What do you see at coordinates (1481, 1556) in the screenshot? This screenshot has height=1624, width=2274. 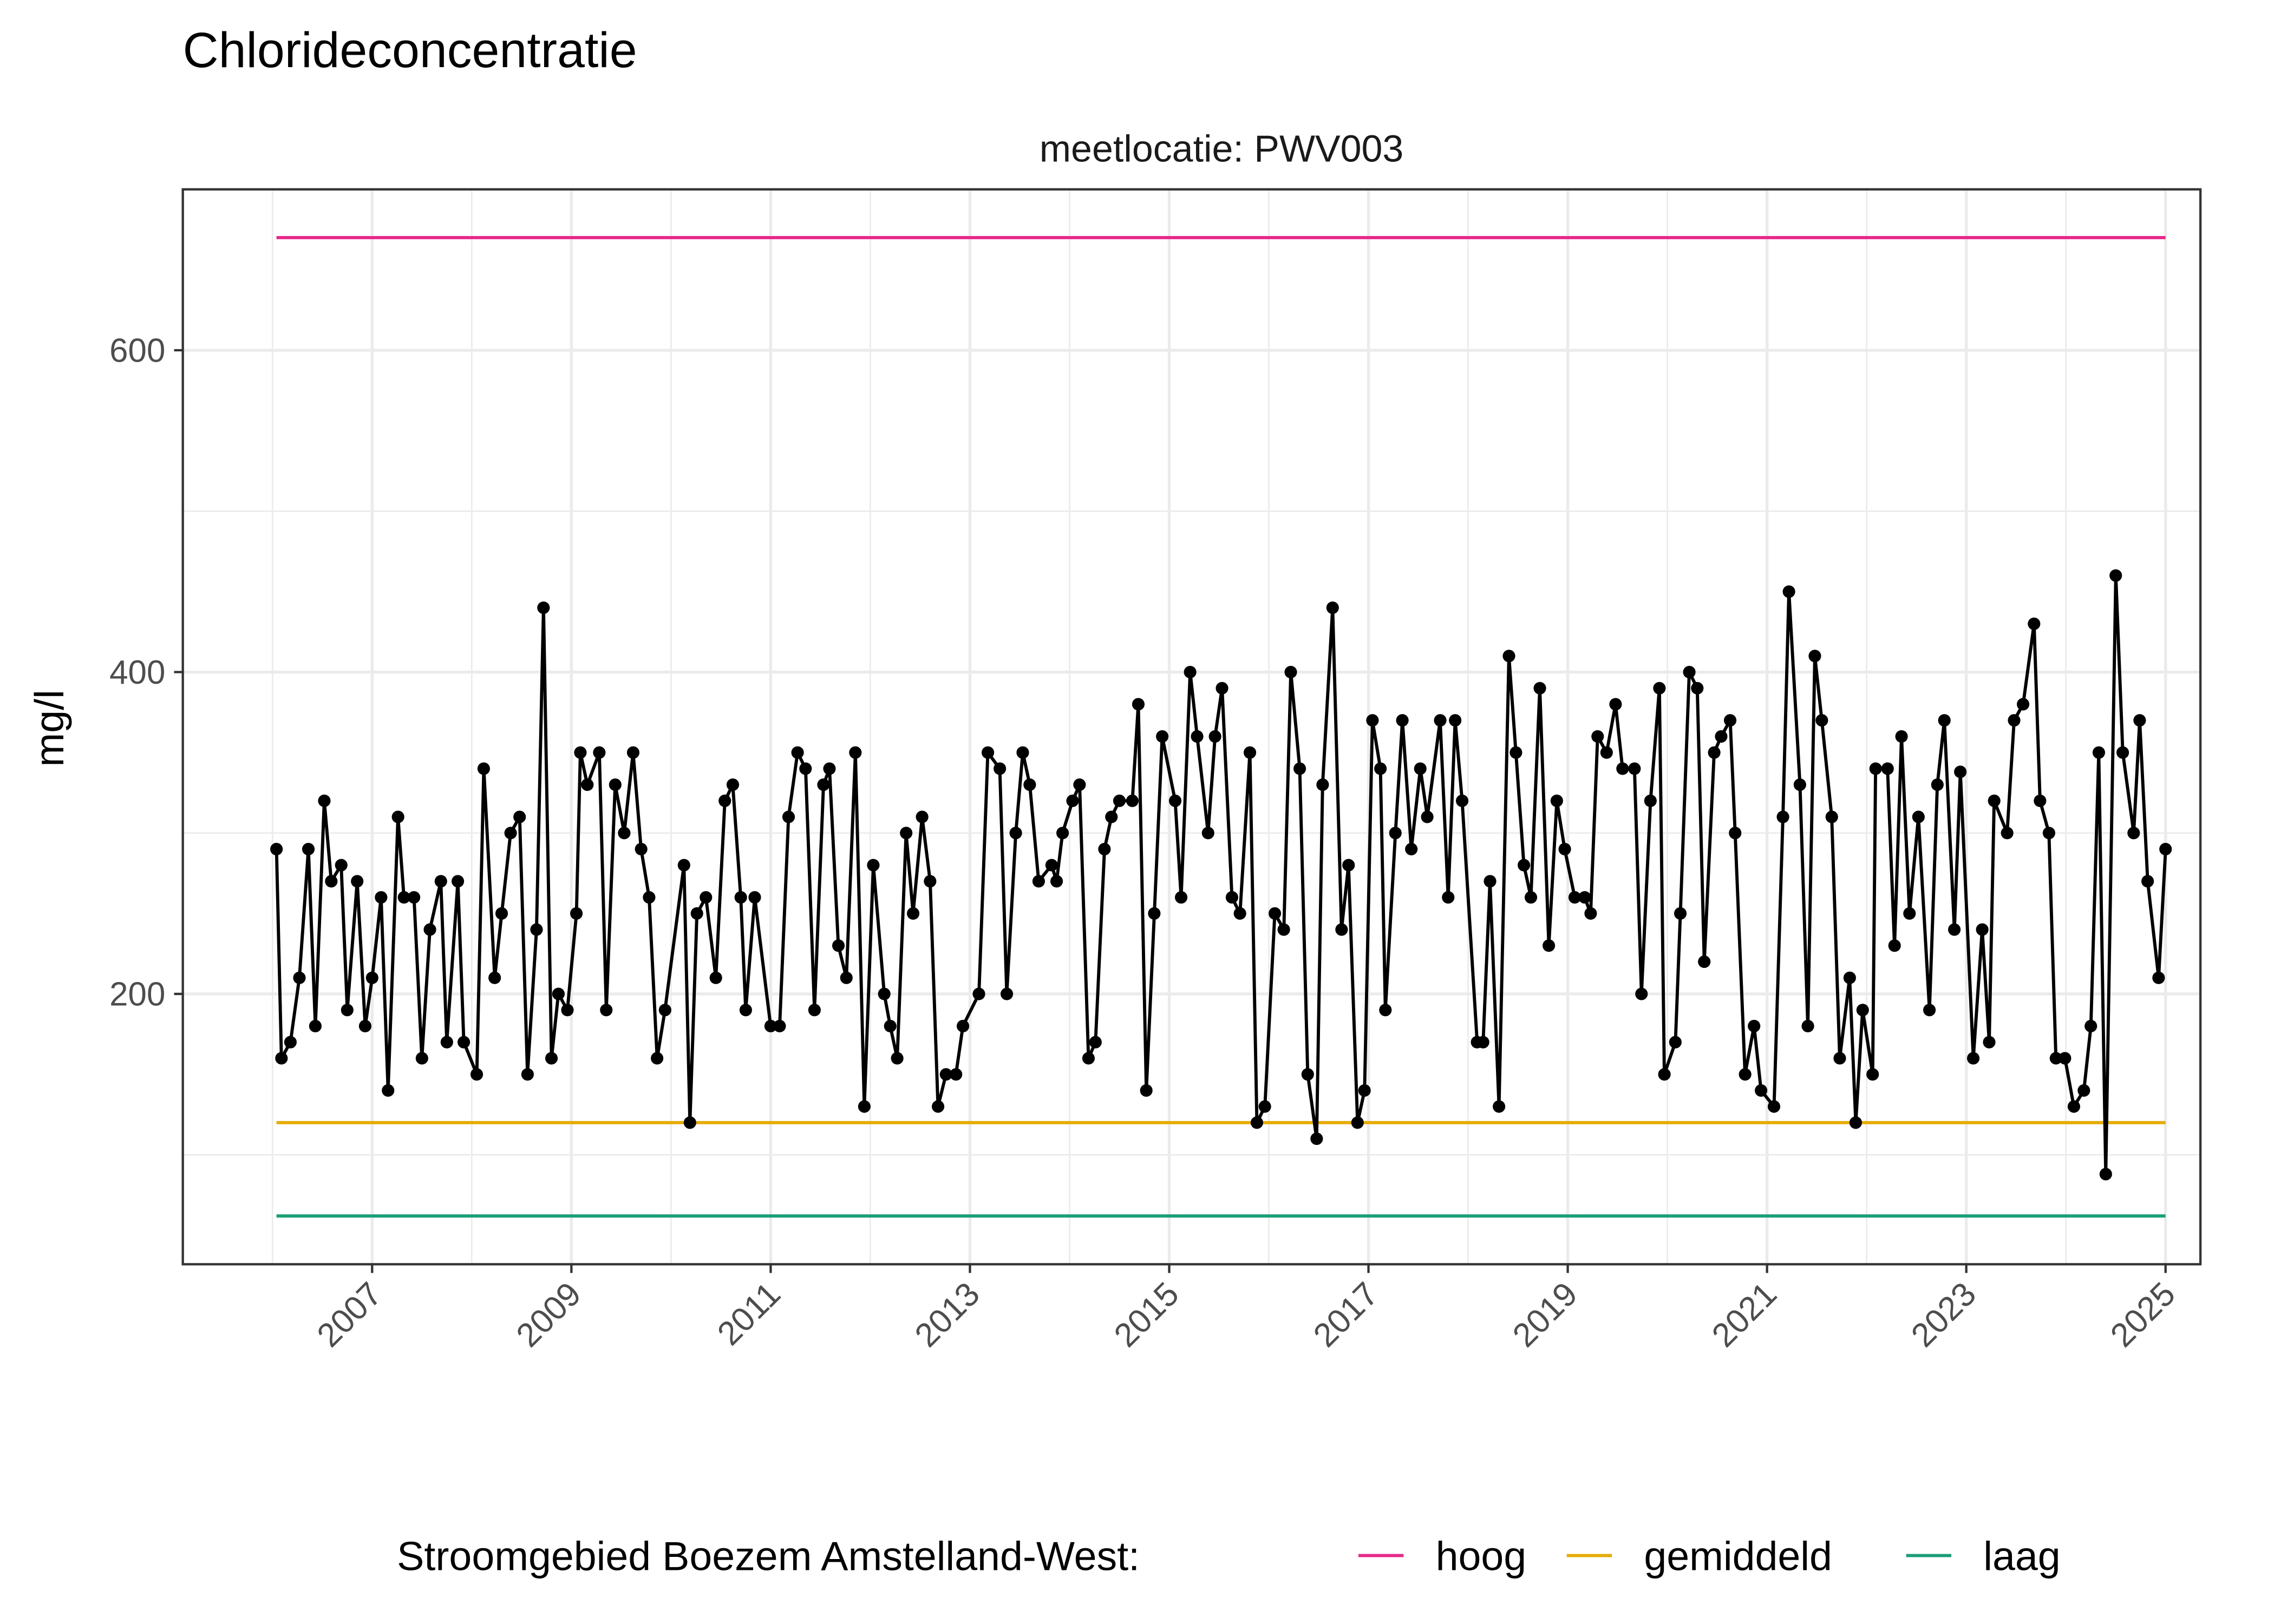 I see `legend-label-hoog: hoog` at bounding box center [1481, 1556].